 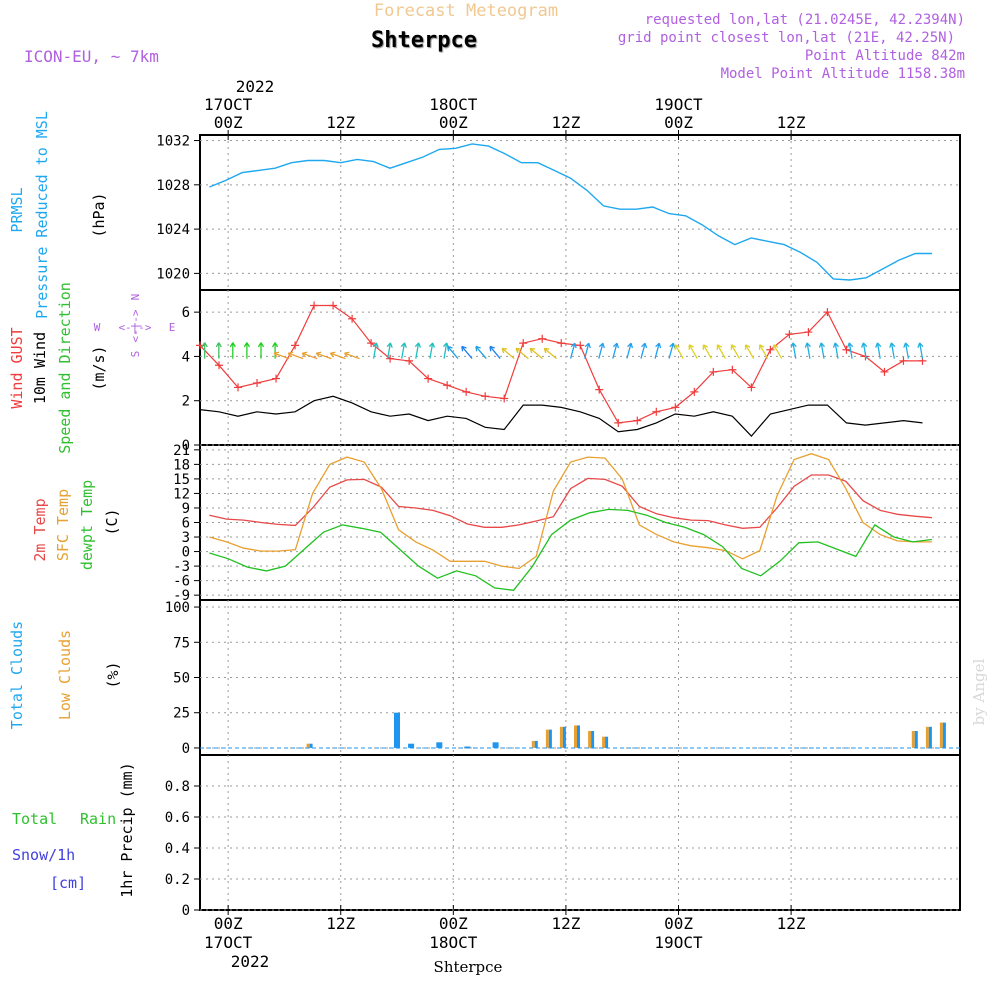 What do you see at coordinates (570, 501) in the screenshot?
I see `temp-2m-line` at bounding box center [570, 501].